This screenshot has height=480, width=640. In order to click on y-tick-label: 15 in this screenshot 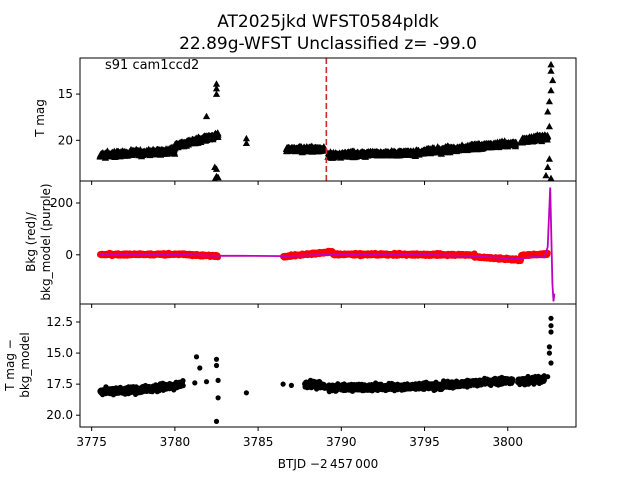, I will do `click(65, 94)`.